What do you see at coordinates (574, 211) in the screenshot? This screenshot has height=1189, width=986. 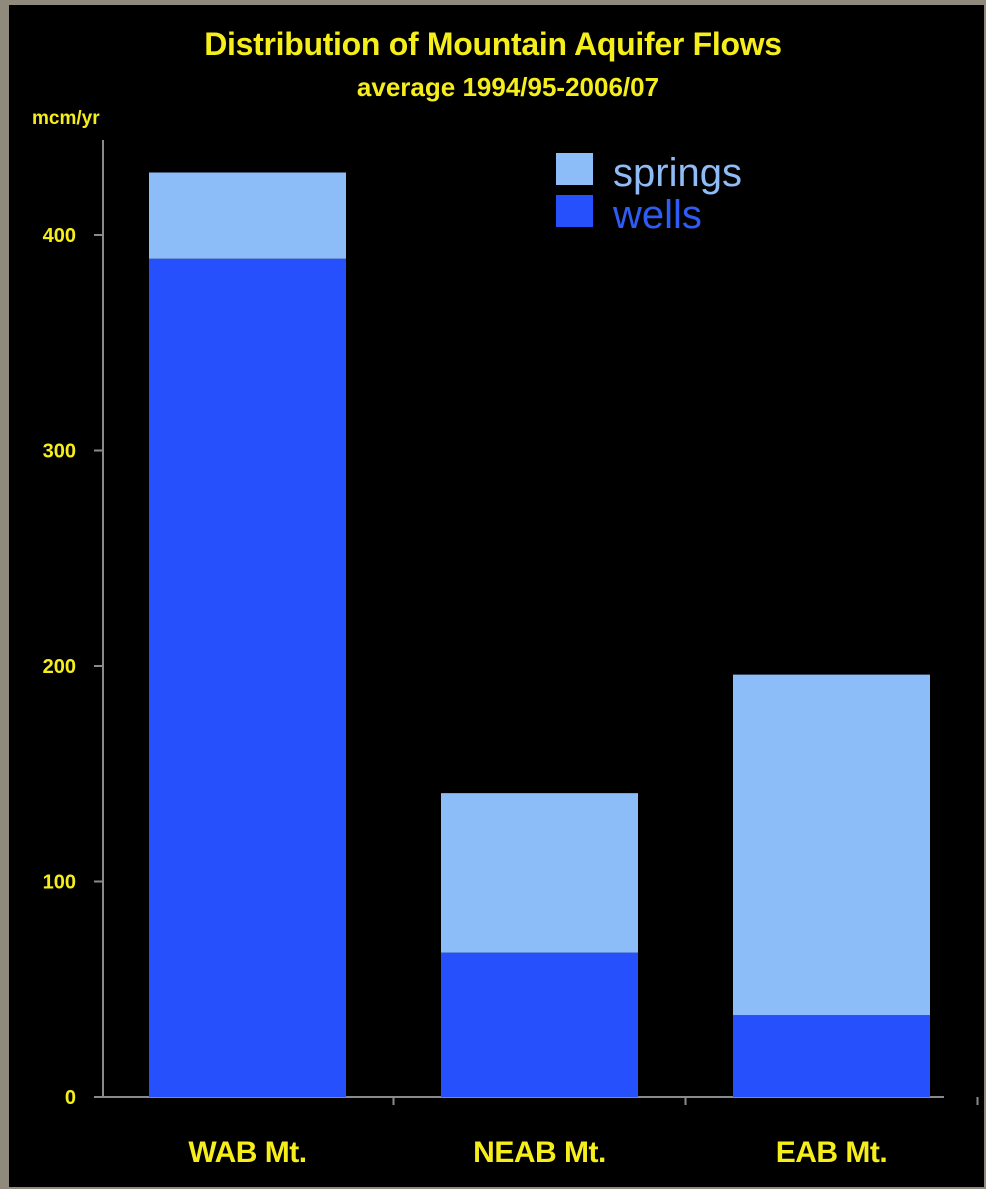 I see `legend-swatch-wells` at bounding box center [574, 211].